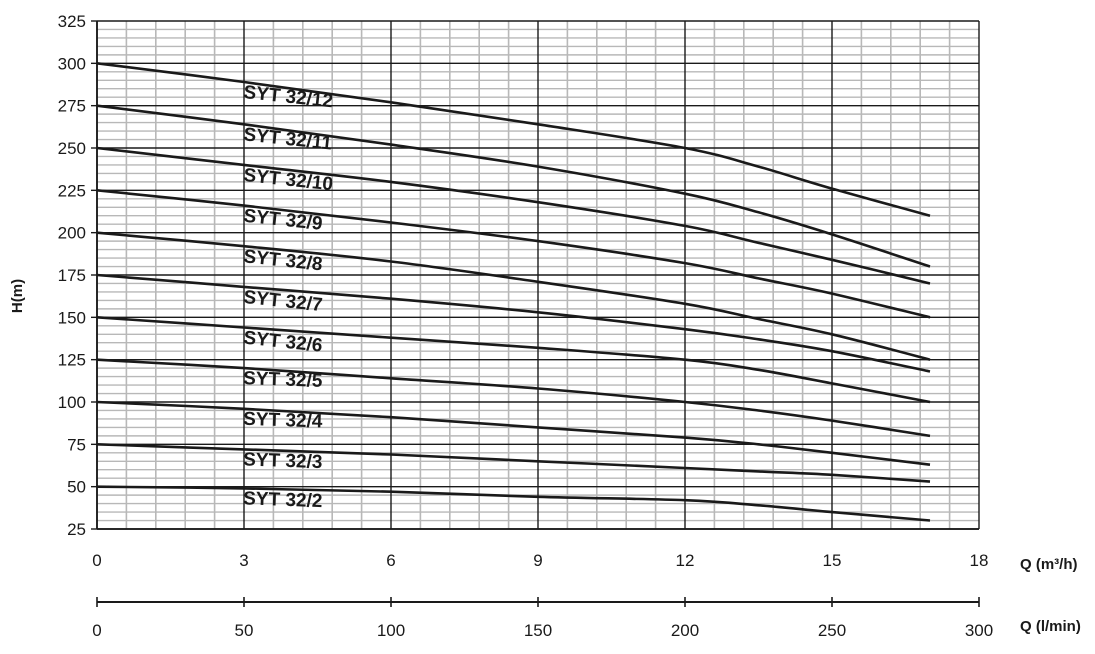  What do you see at coordinates (282, 260) in the screenshot?
I see `series-label: SYT 32/8` at bounding box center [282, 260].